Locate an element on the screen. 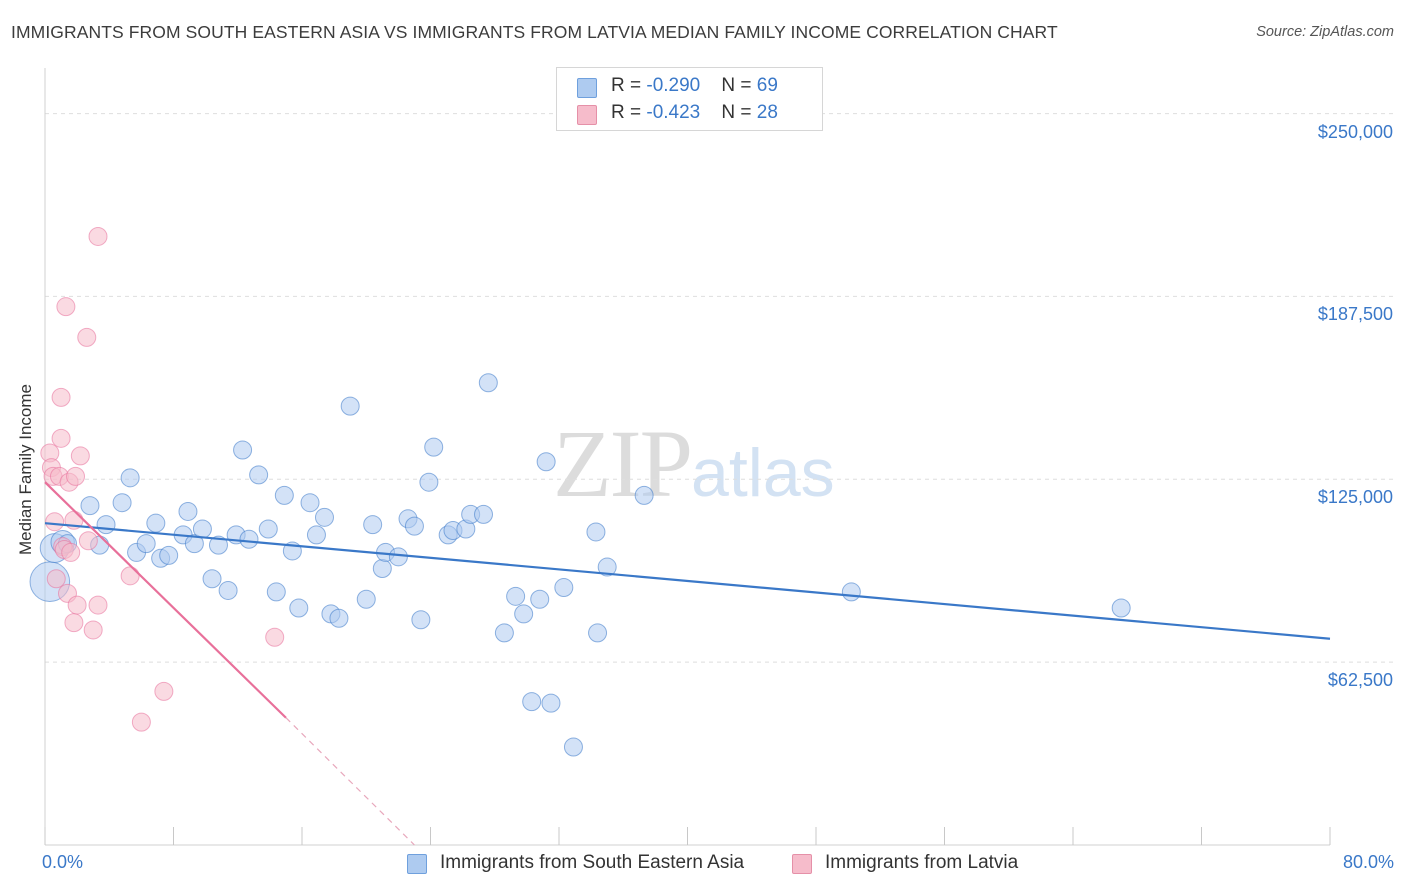 Image resolution: width=1406 pixels, height=892 pixels. legend-swatch-latvia is located at coordinates (587, 115).